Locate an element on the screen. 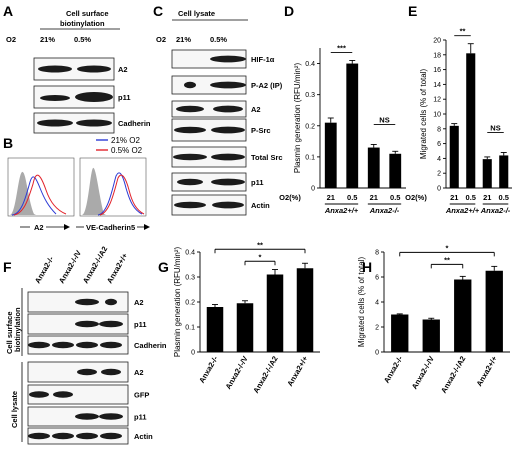 The height and width of the screenshot is (458, 520). y-tick-label: 10 is located at coordinates (437, 115).